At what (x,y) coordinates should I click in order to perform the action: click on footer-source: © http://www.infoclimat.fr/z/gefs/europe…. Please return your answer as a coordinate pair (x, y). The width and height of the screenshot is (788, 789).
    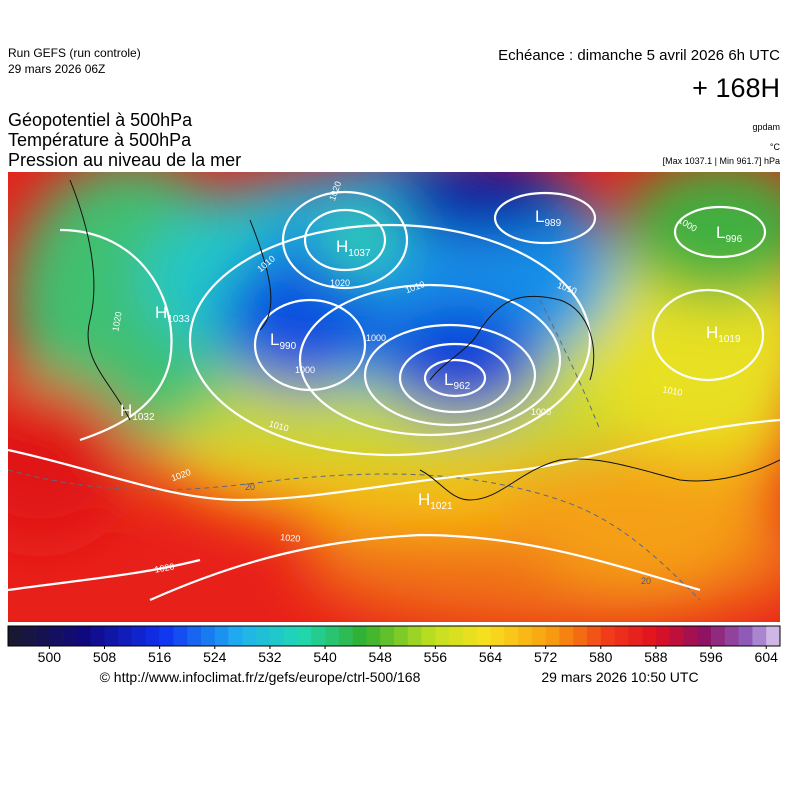
    Looking at the image, I should click on (260, 677).